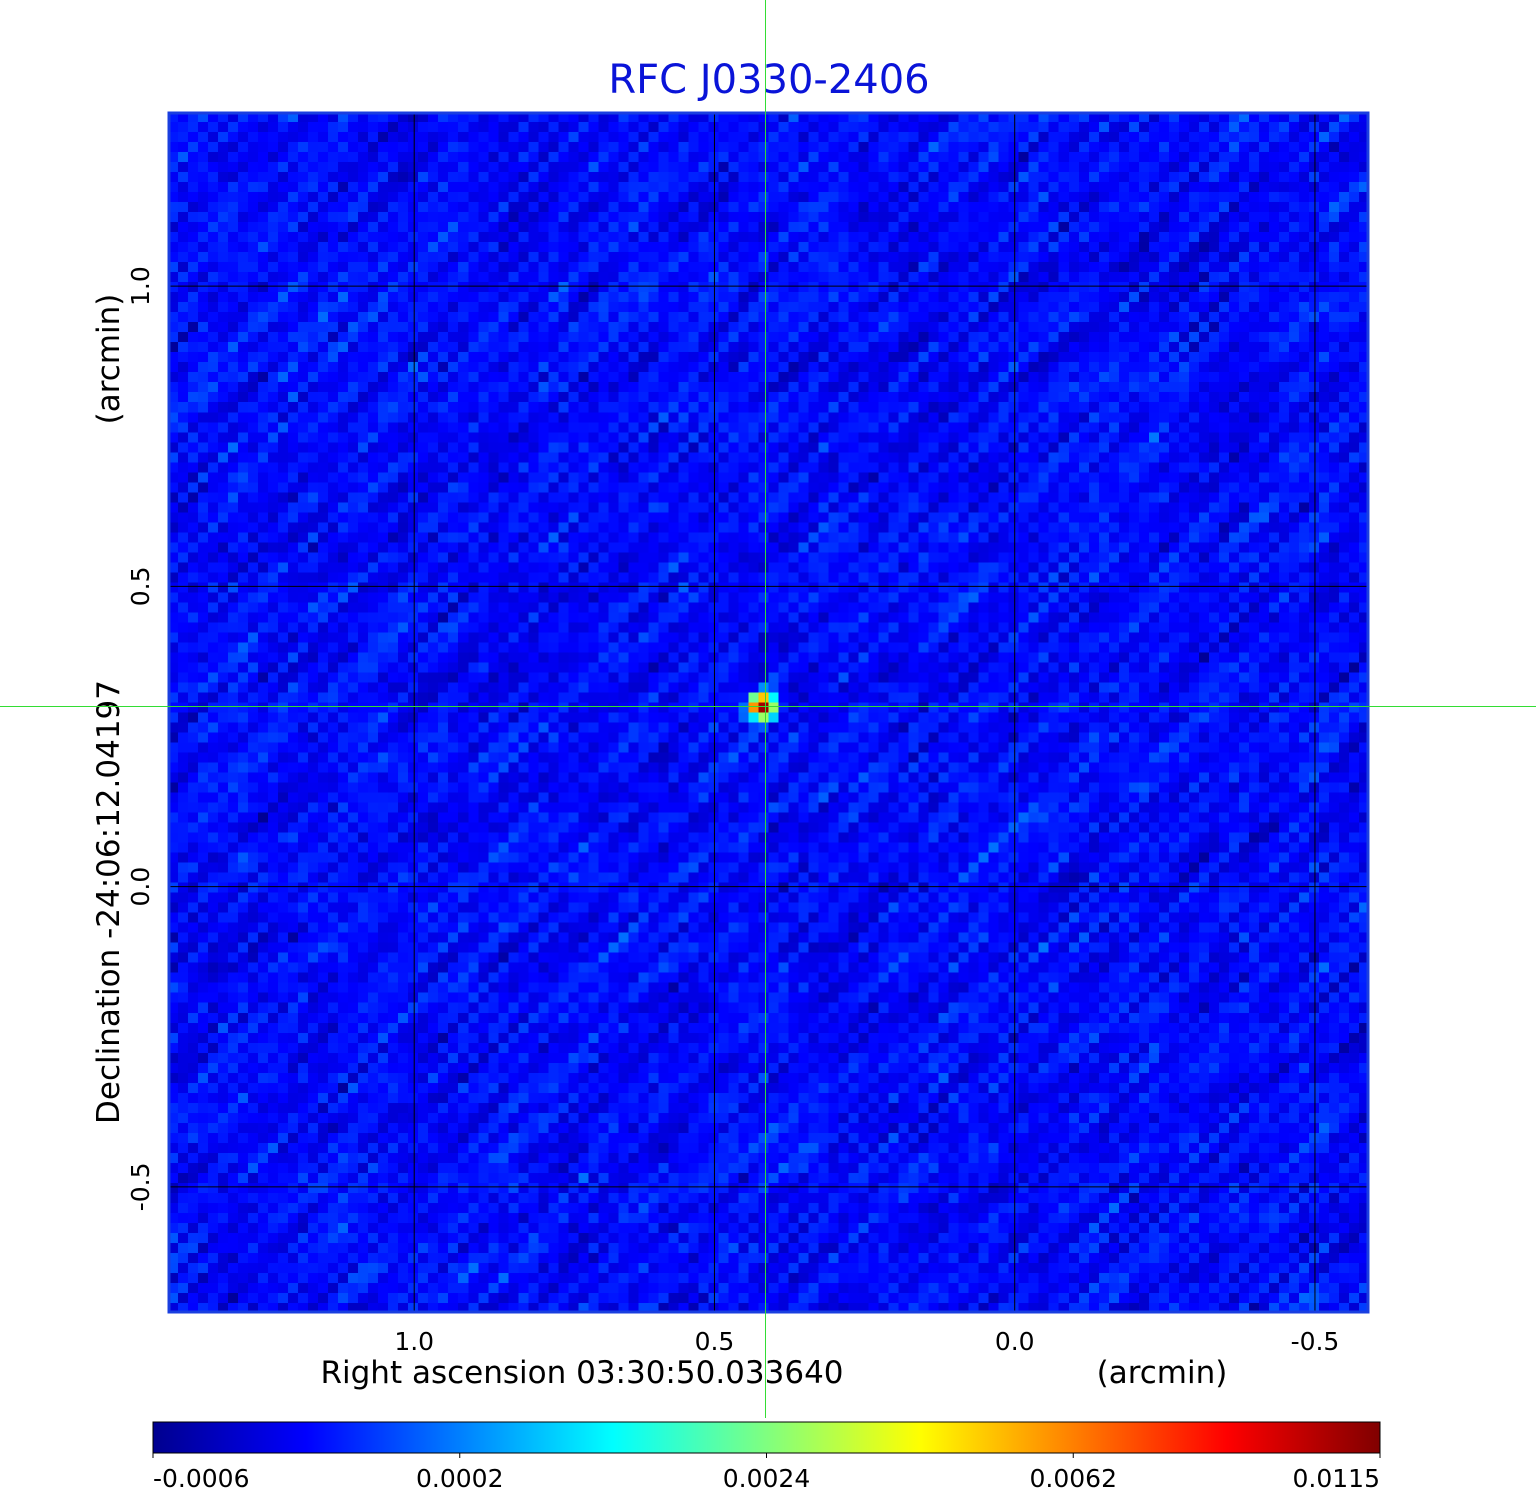  Describe the element at coordinates (768, 80) in the screenshot. I see `chart-title: RFC J0330-2406` at that location.